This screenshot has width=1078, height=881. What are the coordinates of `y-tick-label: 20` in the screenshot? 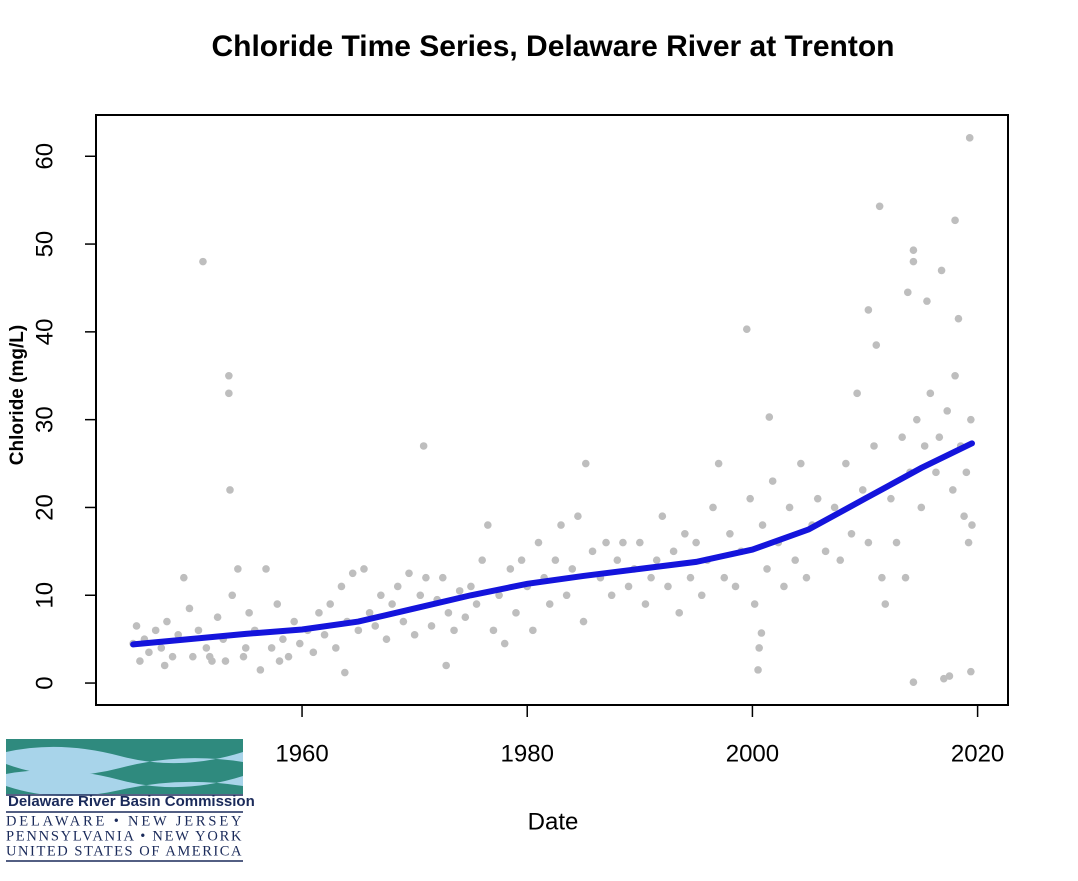 It's located at (44, 507).